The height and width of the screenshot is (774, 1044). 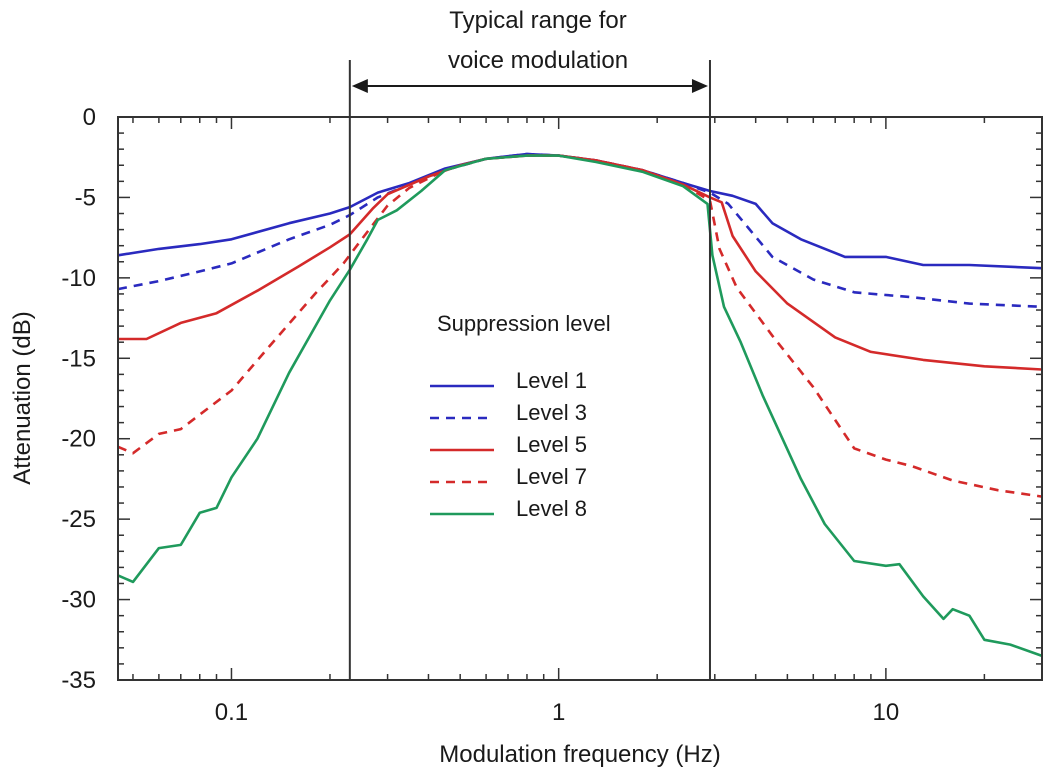 I want to click on y-tick-label: -20, so click(x=78, y=439).